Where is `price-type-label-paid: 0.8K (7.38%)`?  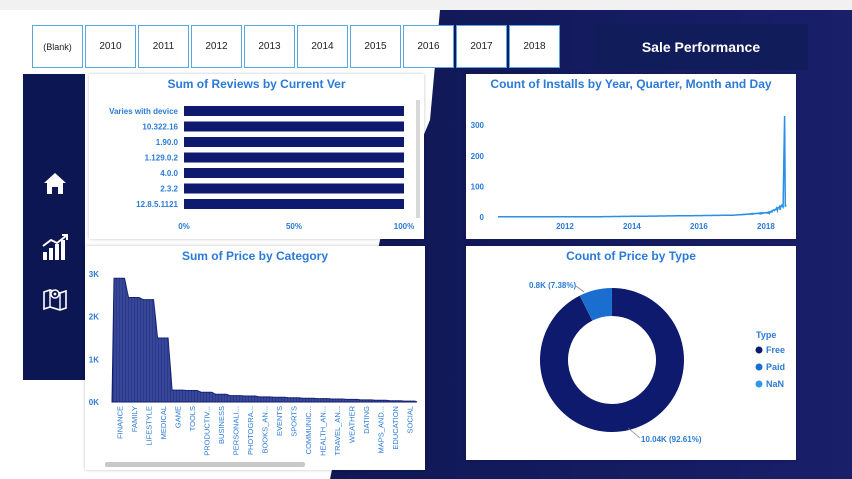 price-type-label-paid: 0.8K (7.38%) is located at coordinates (552, 285).